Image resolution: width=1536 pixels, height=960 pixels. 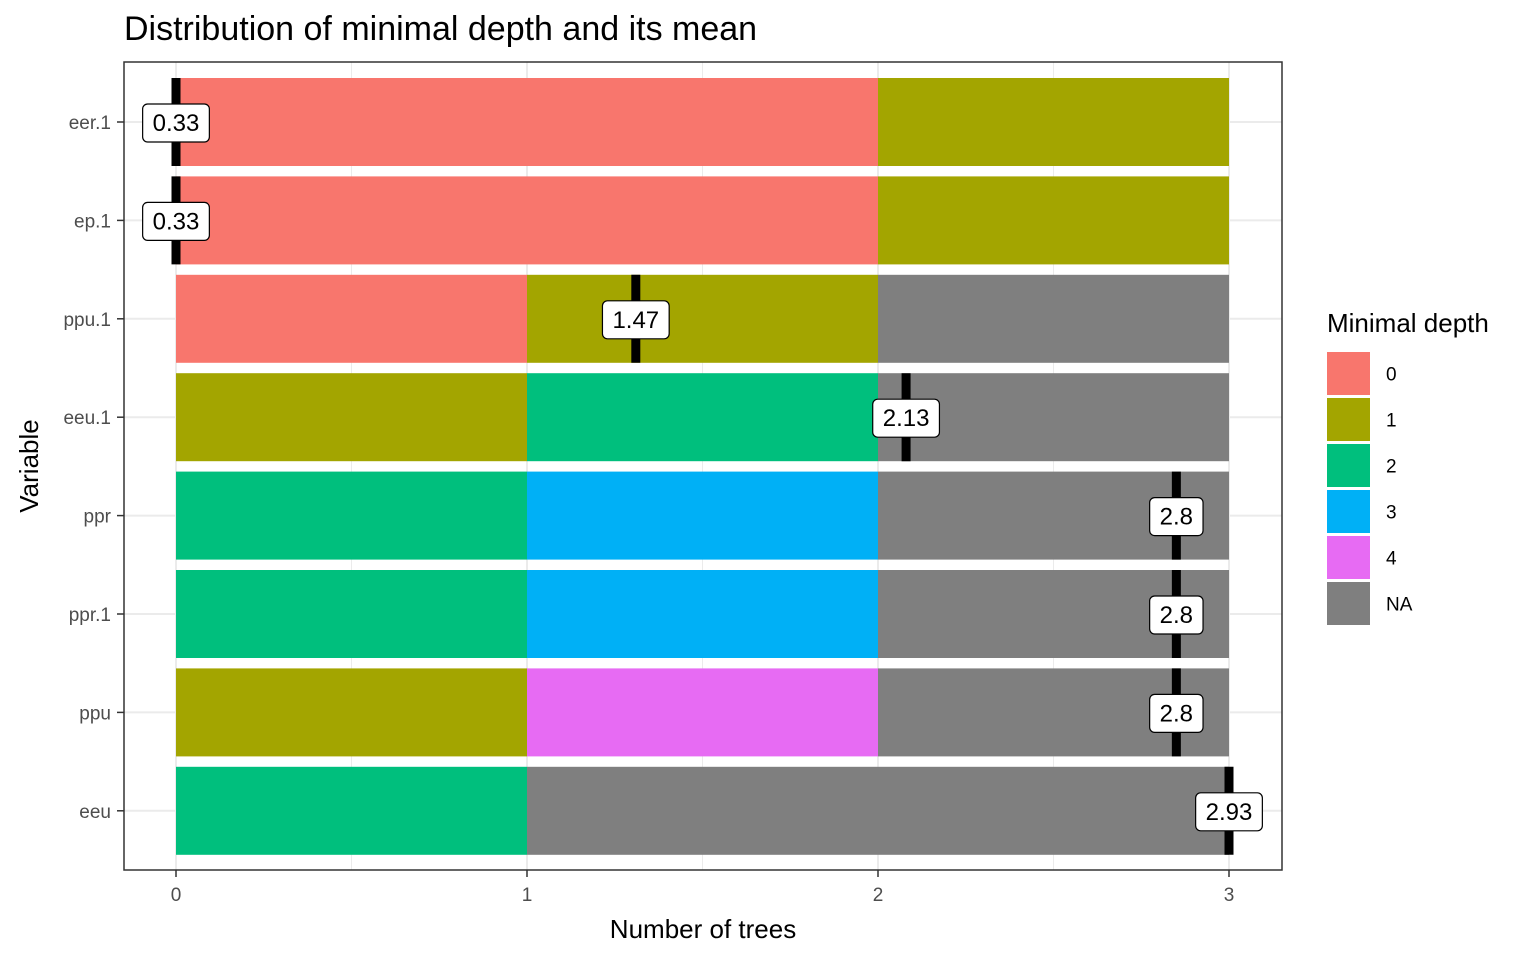 I want to click on mean-label-ep.1: 0.33, so click(x=176, y=221).